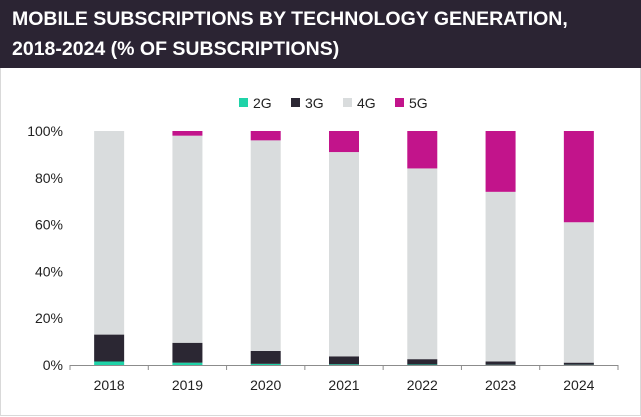 Image resolution: width=641 pixels, height=417 pixels. I want to click on bar-segment-4g-2021, so click(344, 254).